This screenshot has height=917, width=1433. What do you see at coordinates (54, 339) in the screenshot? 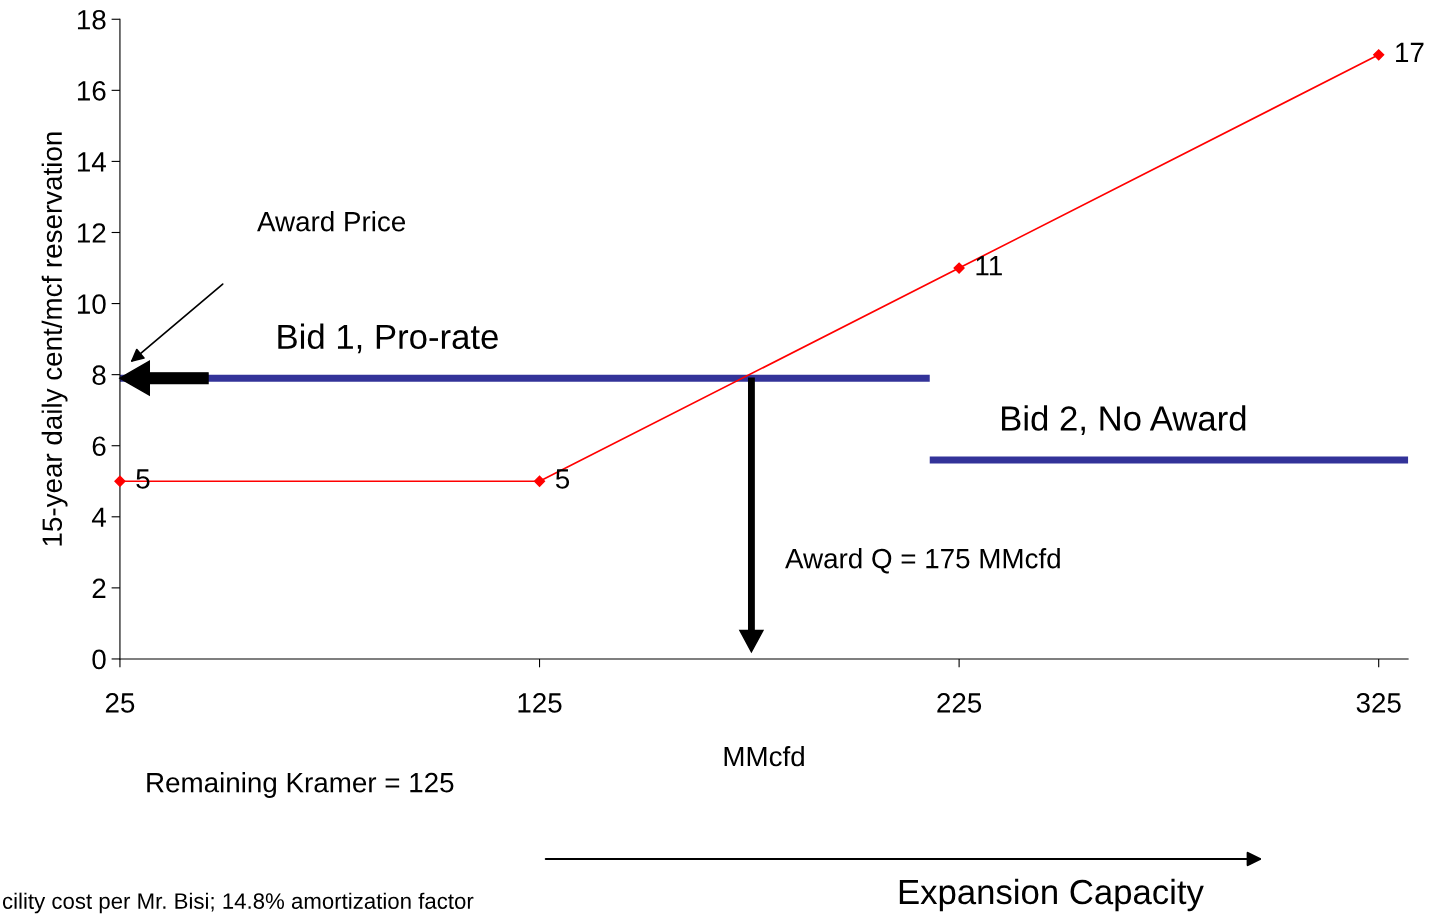
I see `y-axis-title: 15-year daily cent/mcf reservation` at bounding box center [54, 339].